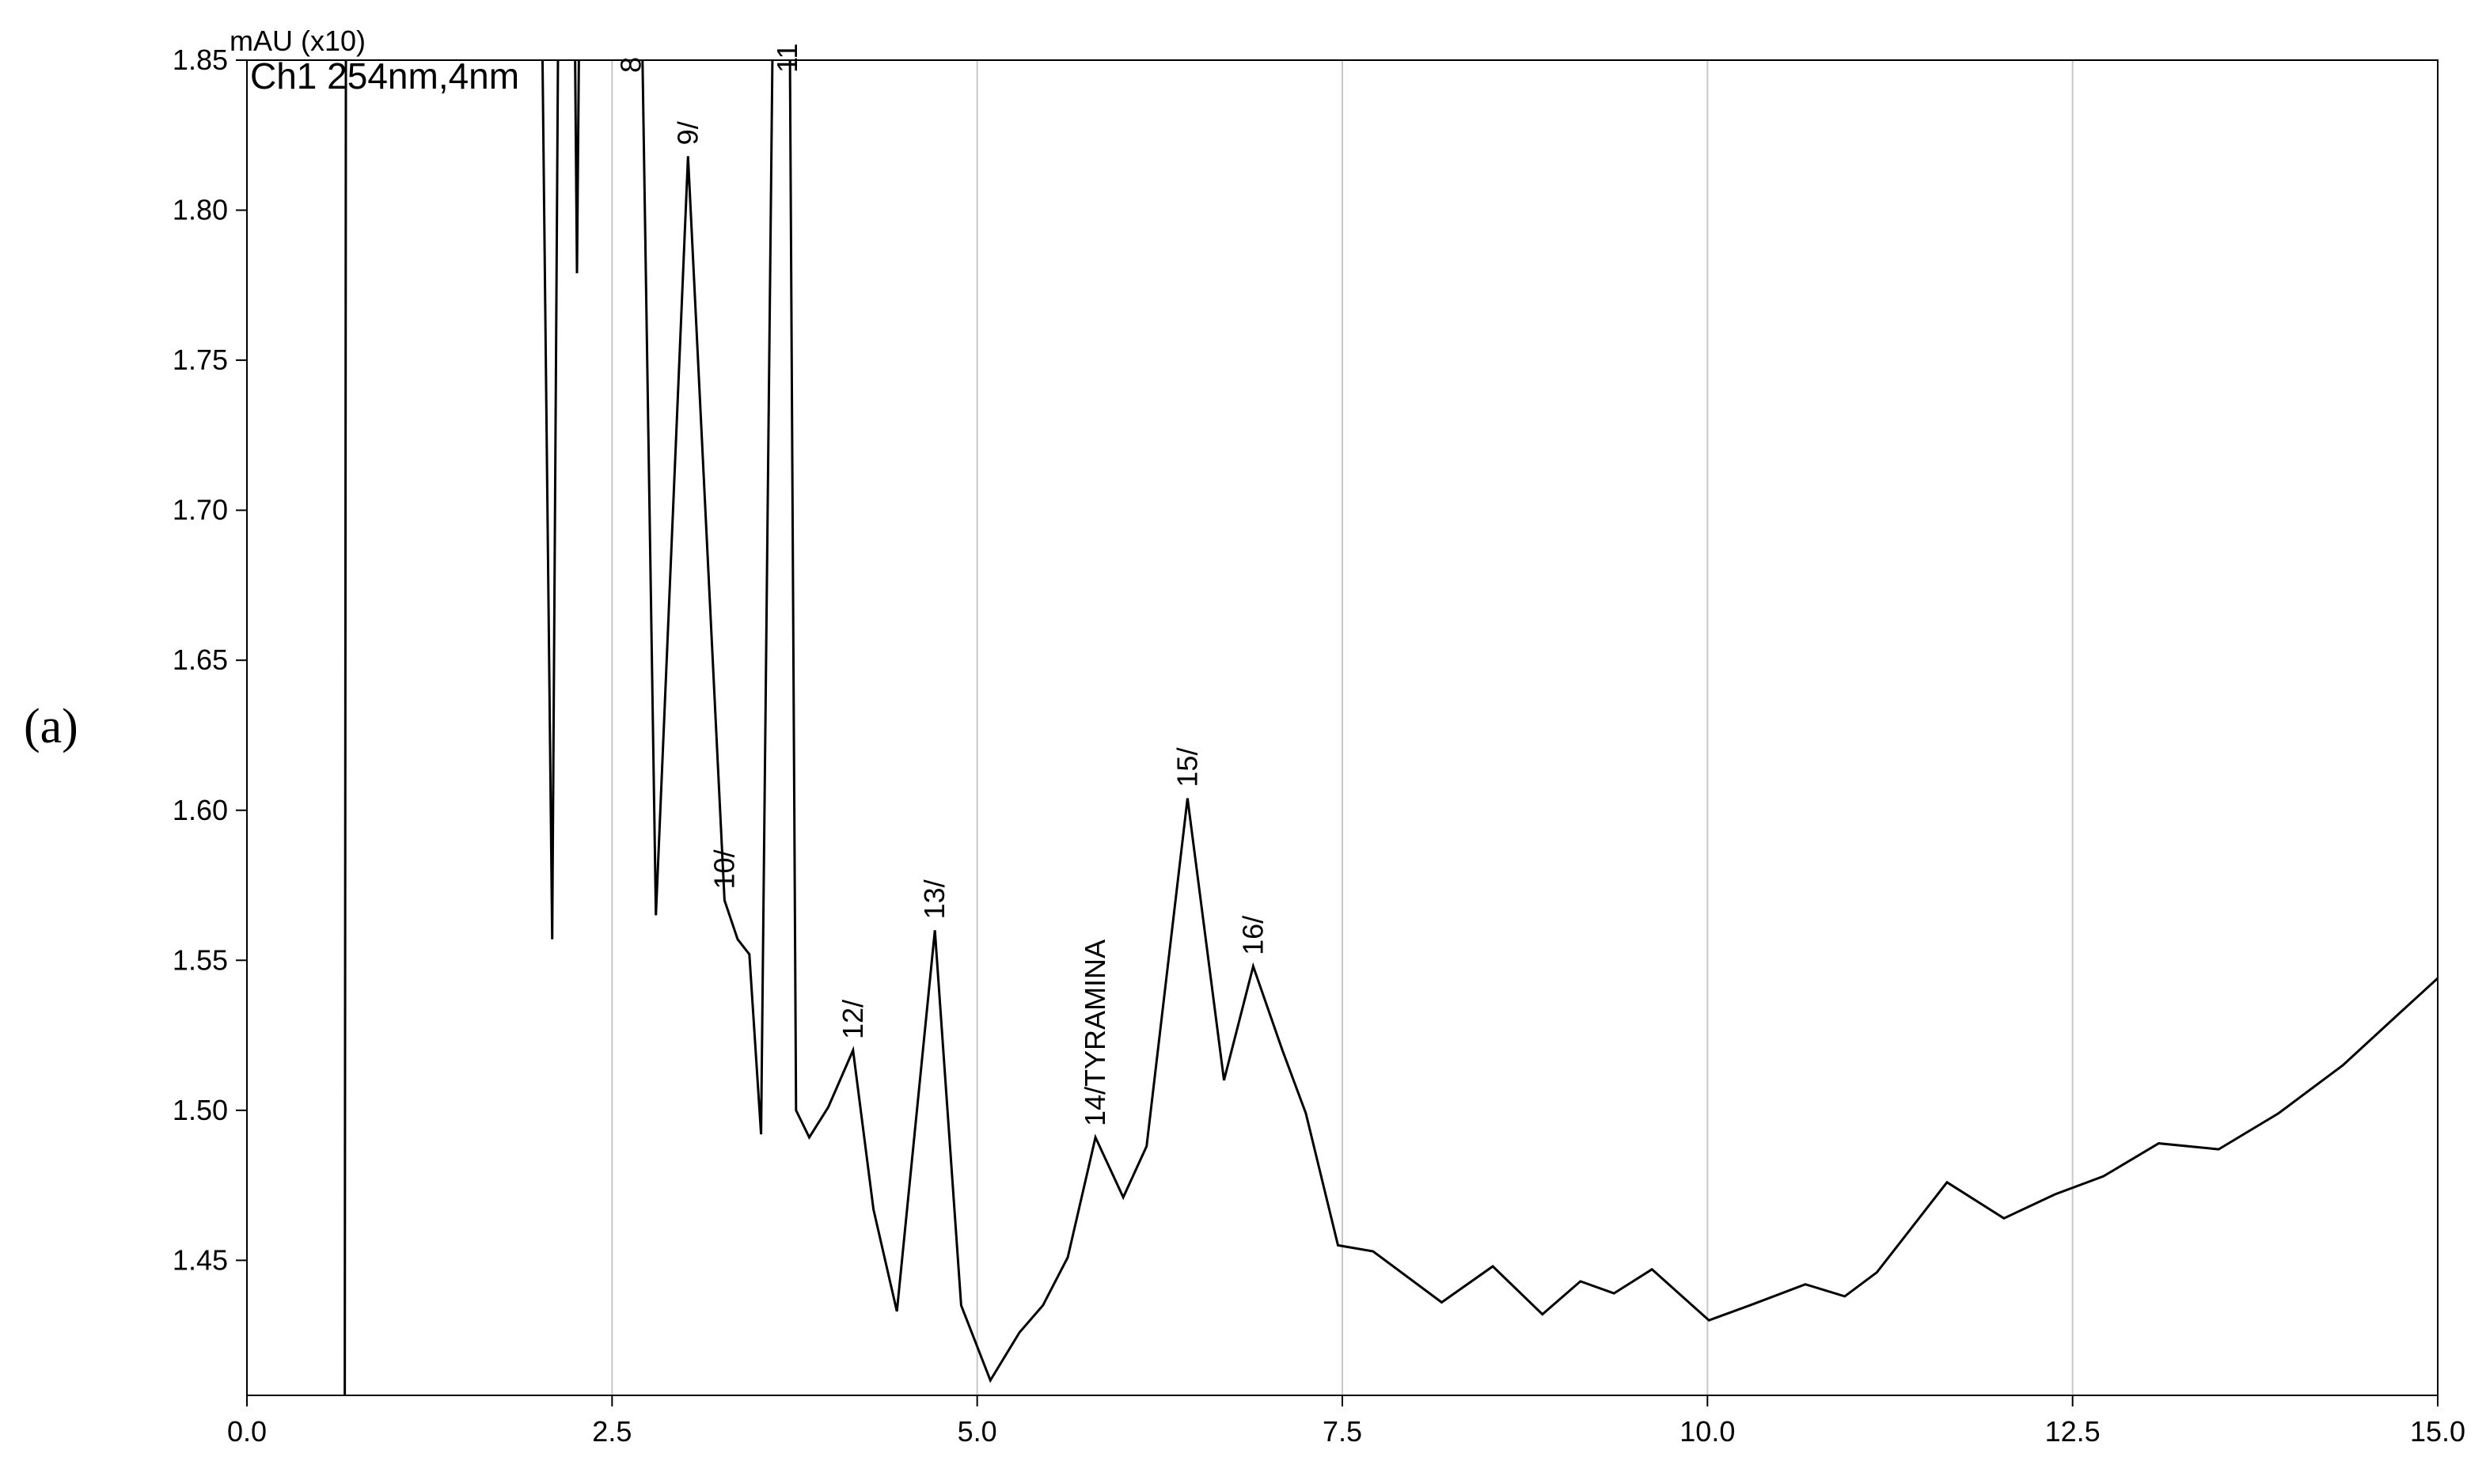  Describe the element at coordinates (201, 359) in the screenshot. I see `y-tick-label: 1.75` at that location.